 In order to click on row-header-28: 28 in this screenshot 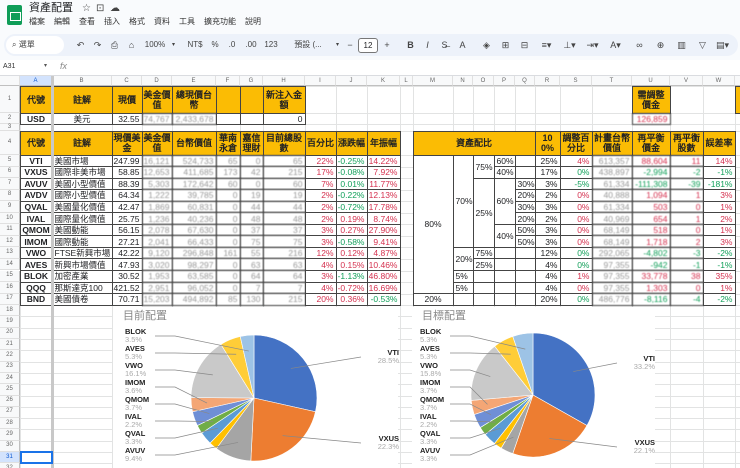, I will do `click(10, 424)`.